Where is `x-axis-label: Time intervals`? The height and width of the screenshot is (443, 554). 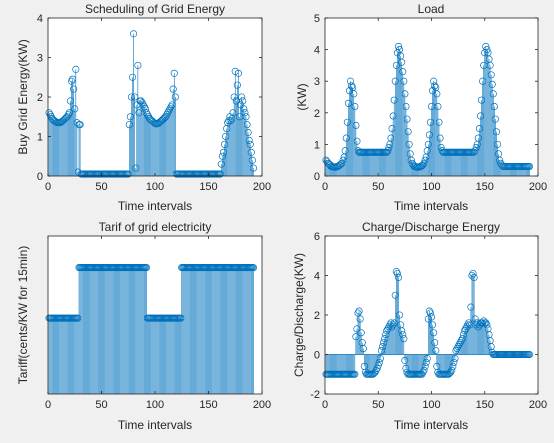 x-axis-label: Time intervals is located at coordinates (431, 206).